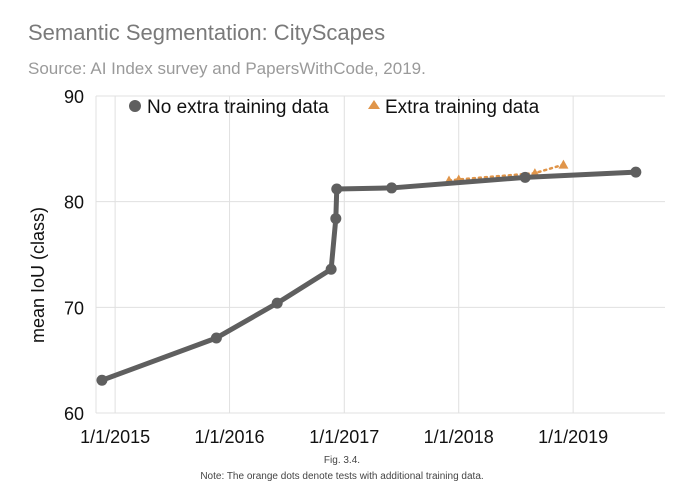 This screenshot has width=684, height=501. Describe the element at coordinates (38, 275) in the screenshot. I see `y-axis-label: mean IoU (class)` at that location.